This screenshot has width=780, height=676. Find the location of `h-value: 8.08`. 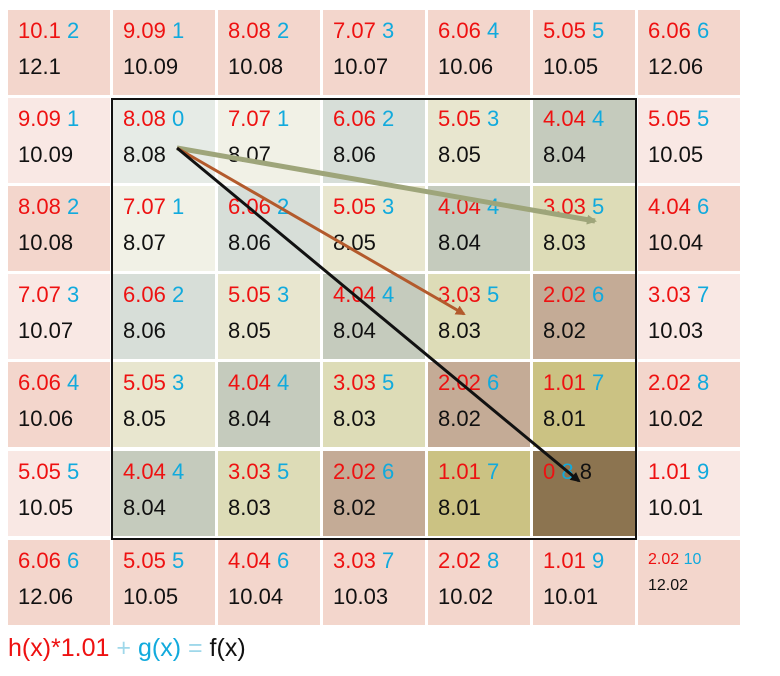

h-value: 8.08 is located at coordinates (39, 206).